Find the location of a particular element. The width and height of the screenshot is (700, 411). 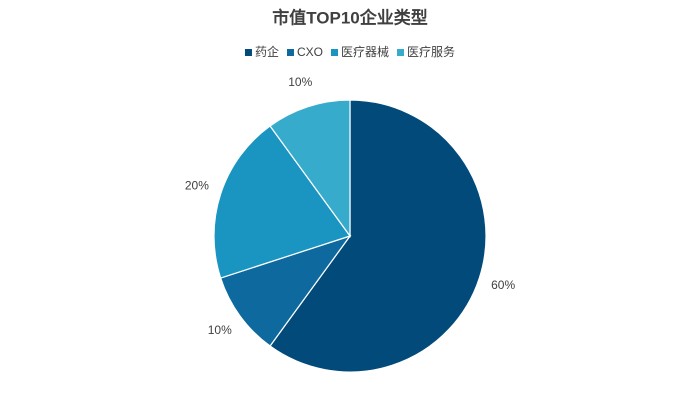

legend: 药企 CXO 医疗器械 医疗服务 is located at coordinates (349, 51).